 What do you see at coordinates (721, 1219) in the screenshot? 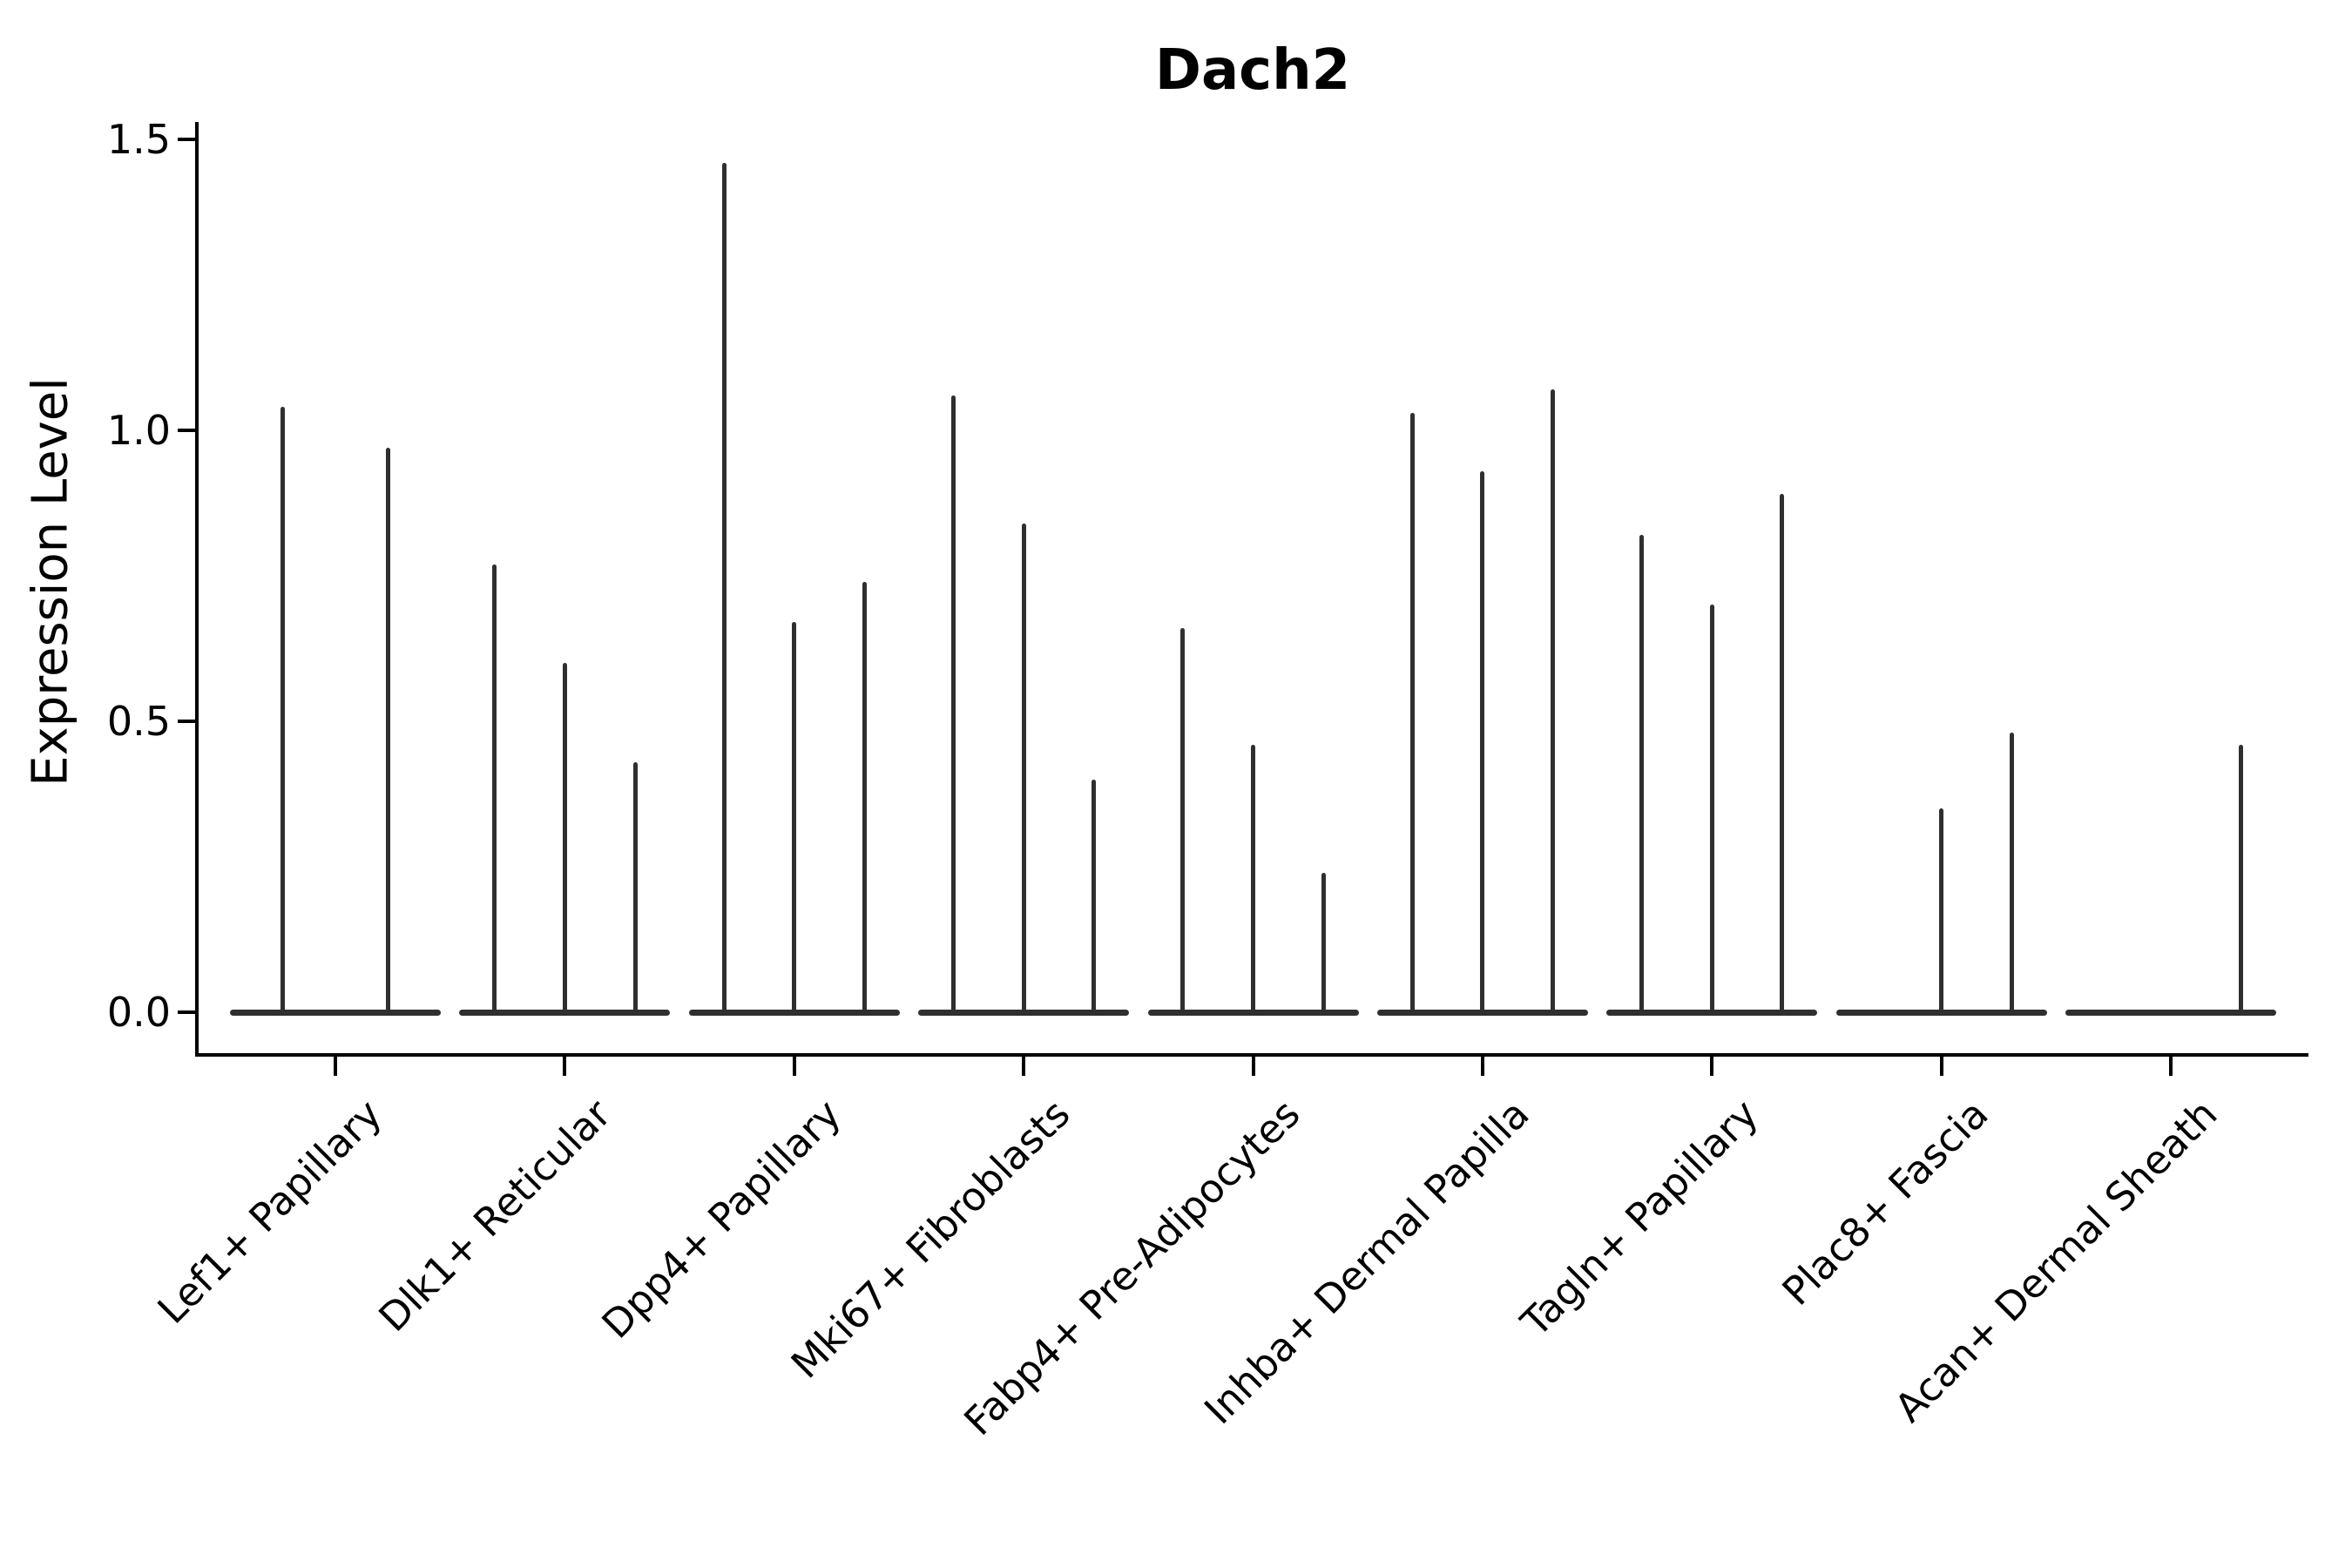
I see `x-tick-label: Dpp4+ Papillary` at bounding box center [721, 1219].